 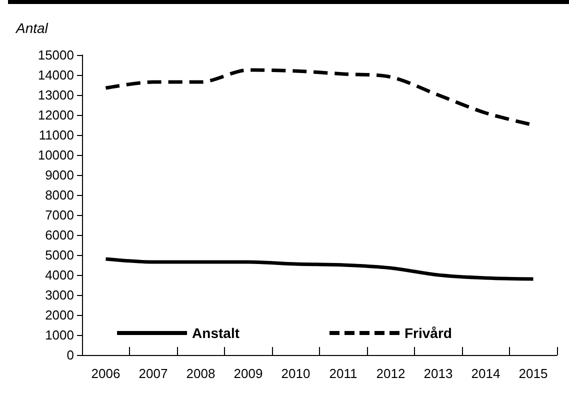 What do you see at coordinates (32, 28) in the screenshot?
I see `y-axis-title: Antal` at bounding box center [32, 28].